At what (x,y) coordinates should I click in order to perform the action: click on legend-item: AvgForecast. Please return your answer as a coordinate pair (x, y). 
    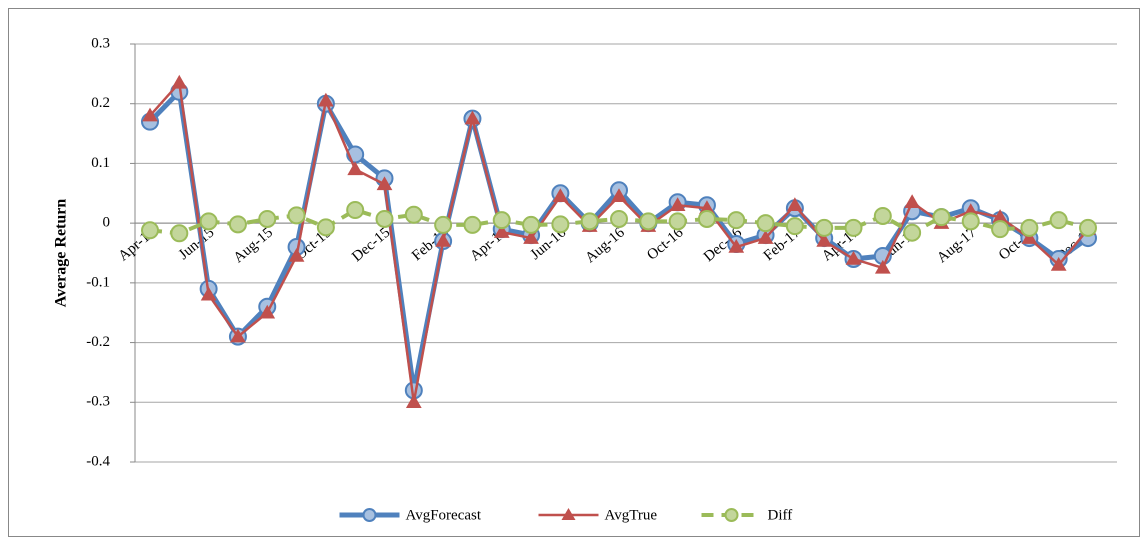
    Looking at the image, I should click on (410, 515).